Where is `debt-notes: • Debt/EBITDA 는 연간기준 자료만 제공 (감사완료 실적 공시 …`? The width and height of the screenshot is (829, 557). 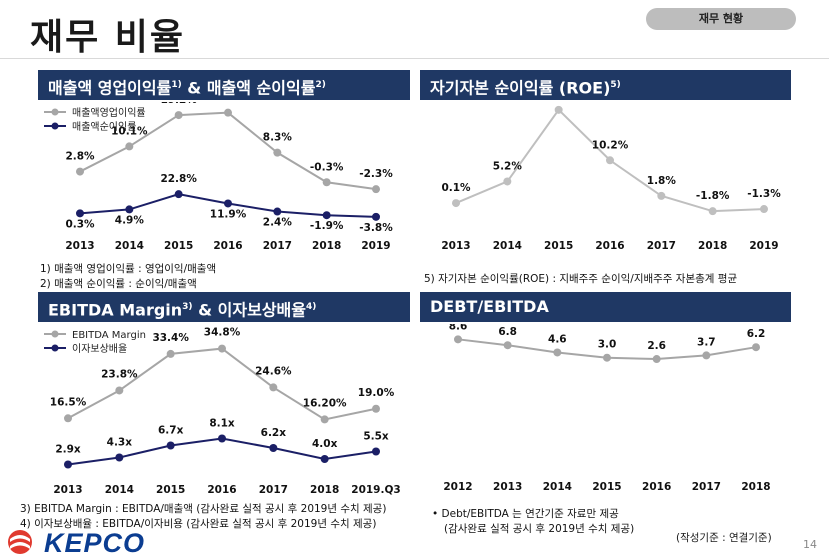 debt-notes: • Debt/EBITDA 는 연간기준 자료만 제공 (감사완료 실적 공시 … is located at coordinates (533, 522).